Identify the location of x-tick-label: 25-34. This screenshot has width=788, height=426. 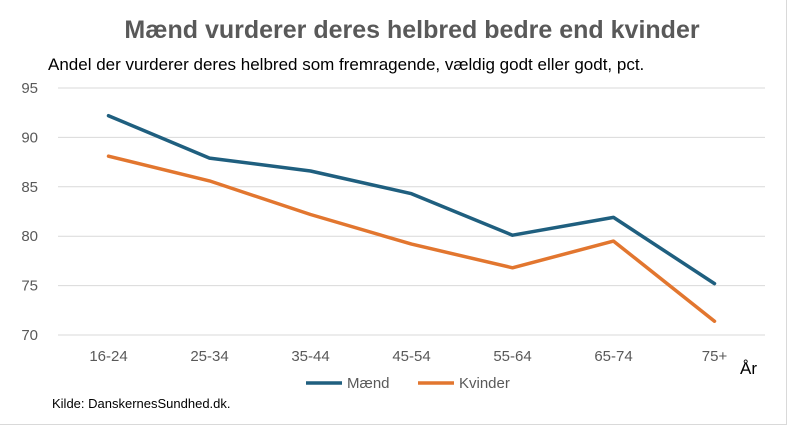
(209, 356).